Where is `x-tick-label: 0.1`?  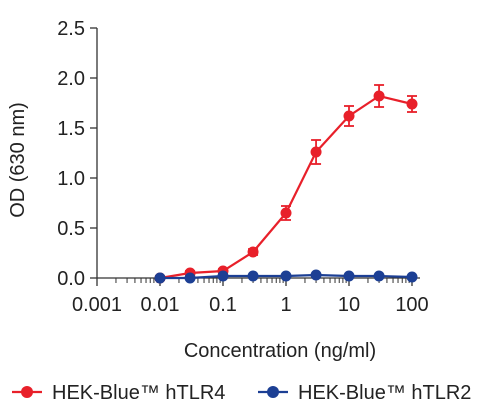 x-tick-label: 0.1 is located at coordinates (223, 305).